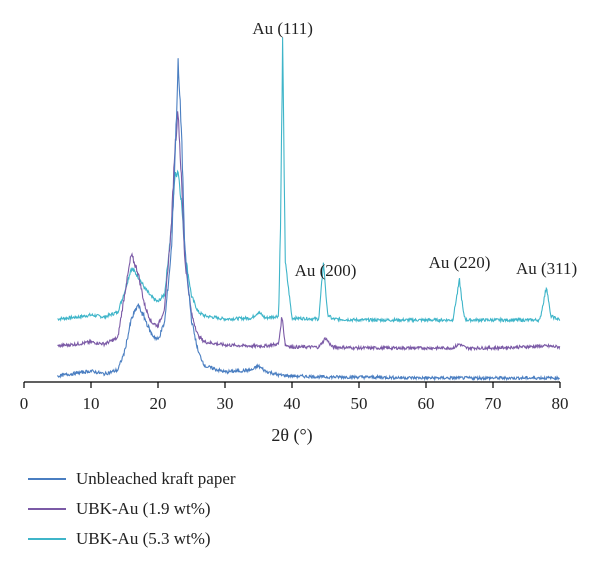  What do you see at coordinates (292, 403) in the screenshot?
I see `x-tick-label: 40` at bounding box center [292, 403].